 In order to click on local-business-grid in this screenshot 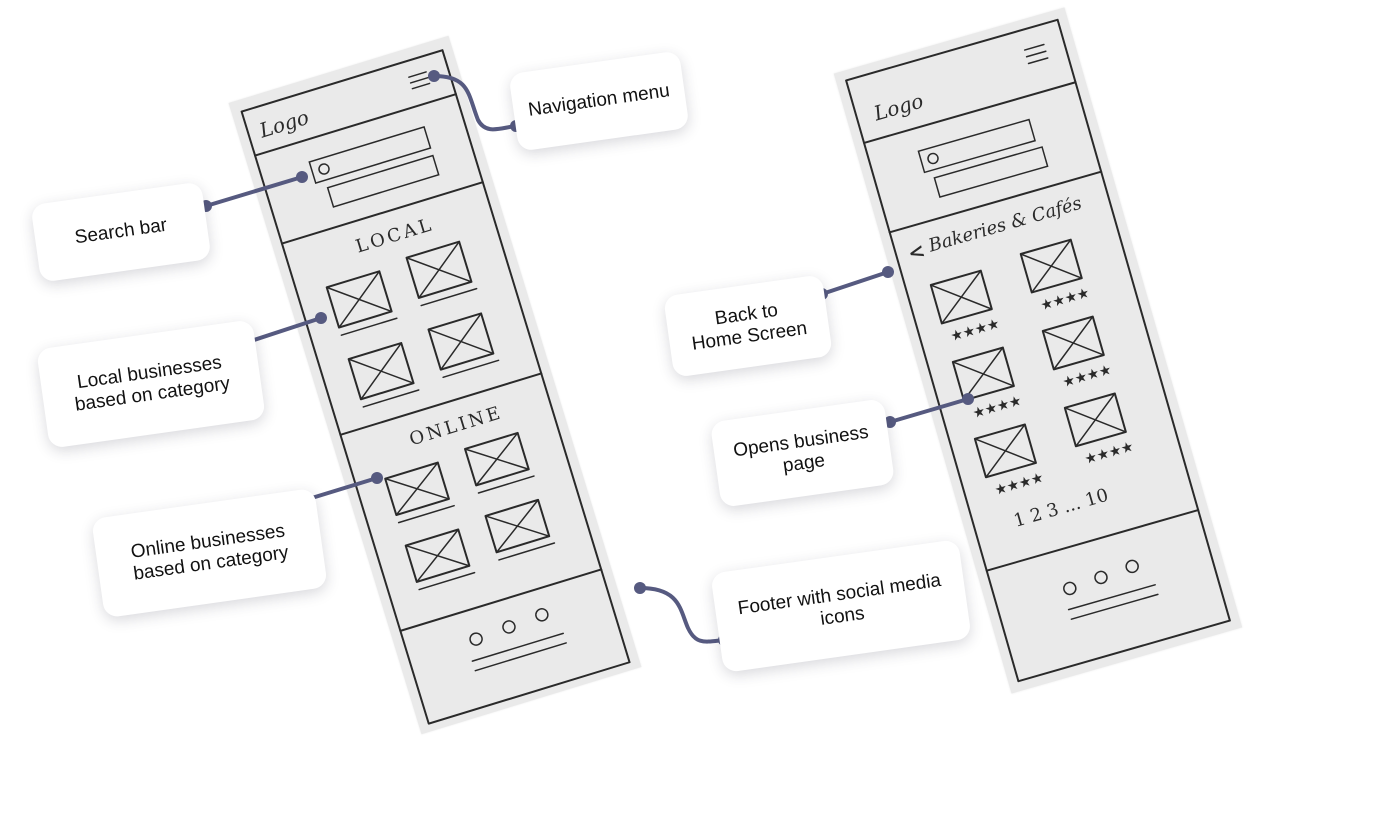, I will do `click(412, 324)`.